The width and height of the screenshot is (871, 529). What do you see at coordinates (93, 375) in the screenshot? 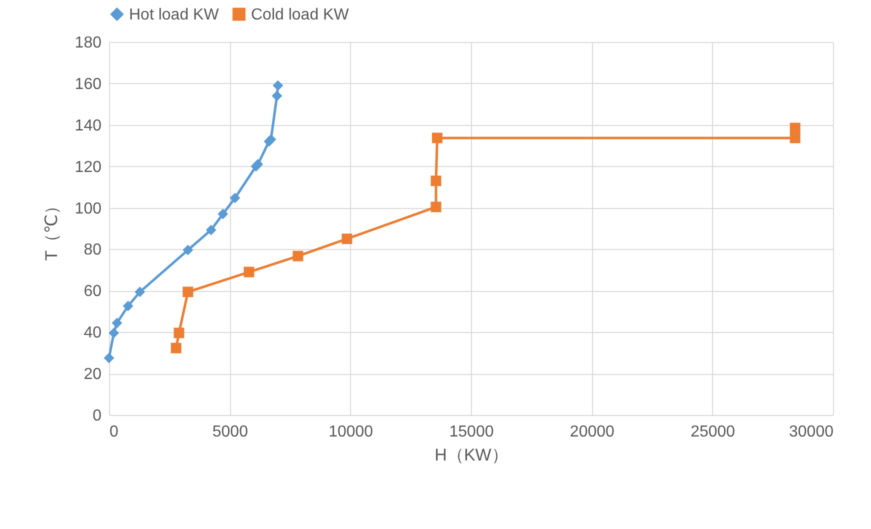
I see `y-tick-label: 20` at bounding box center [93, 375].